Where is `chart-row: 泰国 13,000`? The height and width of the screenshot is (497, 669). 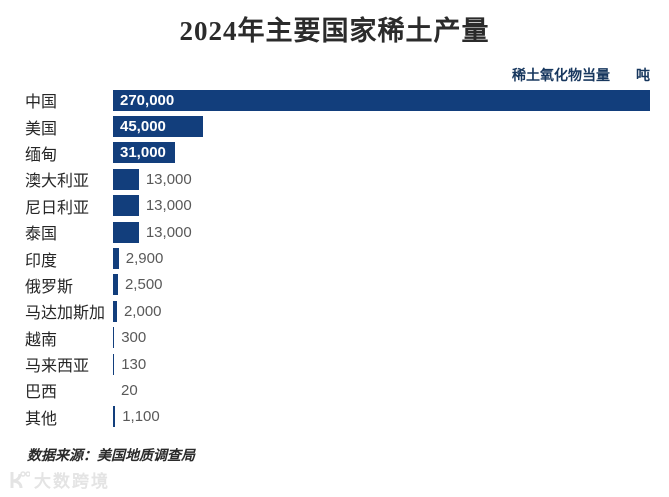
chart-row: 泰国 13,000 is located at coordinates (347, 232).